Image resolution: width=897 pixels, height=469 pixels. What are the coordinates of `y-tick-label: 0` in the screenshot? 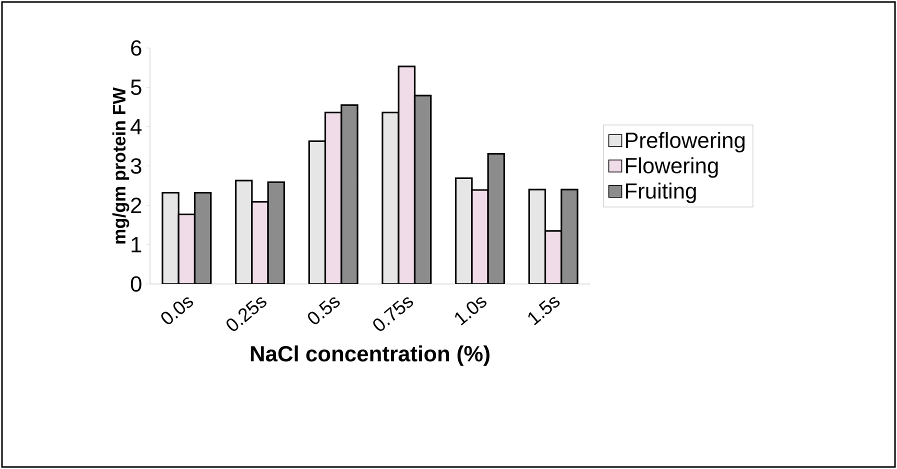 It's located at (136, 284).